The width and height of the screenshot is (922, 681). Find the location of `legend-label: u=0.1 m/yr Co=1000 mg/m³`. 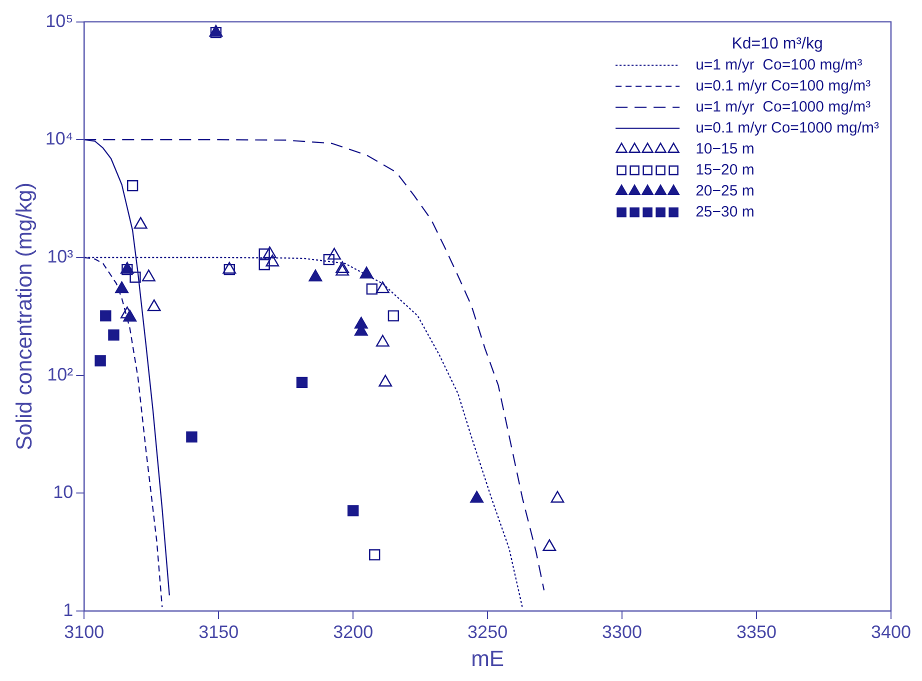

legend-label: u=0.1 m/yr Co=1000 mg/m³ is located at coordinates (787, 127).